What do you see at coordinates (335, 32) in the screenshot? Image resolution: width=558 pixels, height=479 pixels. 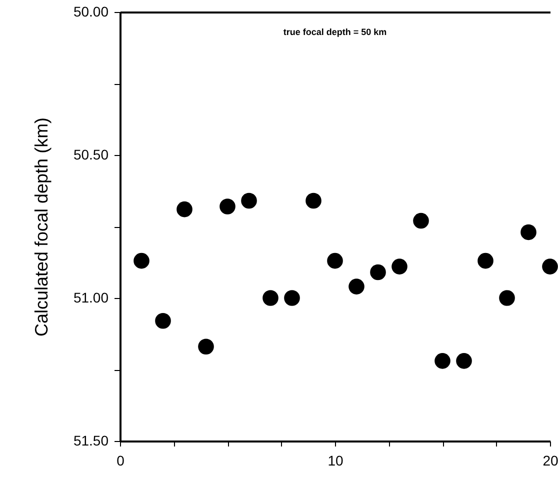 I see `annotation: true focal depth = 50 km` at bounding box center [335, 32].